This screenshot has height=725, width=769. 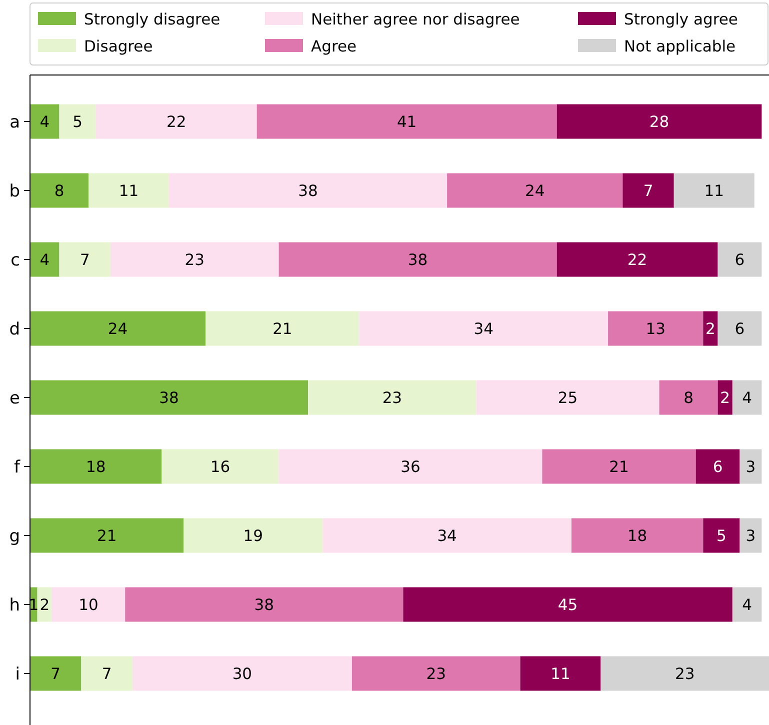 I want to click on y-tick-label: h, so click(x=14, y=605).